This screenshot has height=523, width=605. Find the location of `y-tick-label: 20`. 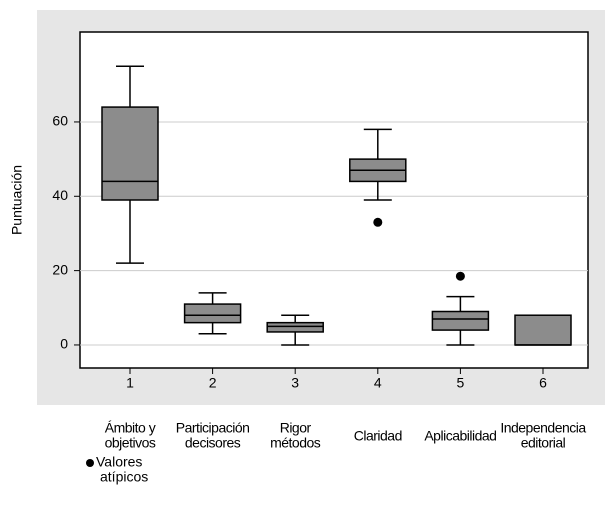

y-tick-label: 20 is located at coordinates (60, 269).